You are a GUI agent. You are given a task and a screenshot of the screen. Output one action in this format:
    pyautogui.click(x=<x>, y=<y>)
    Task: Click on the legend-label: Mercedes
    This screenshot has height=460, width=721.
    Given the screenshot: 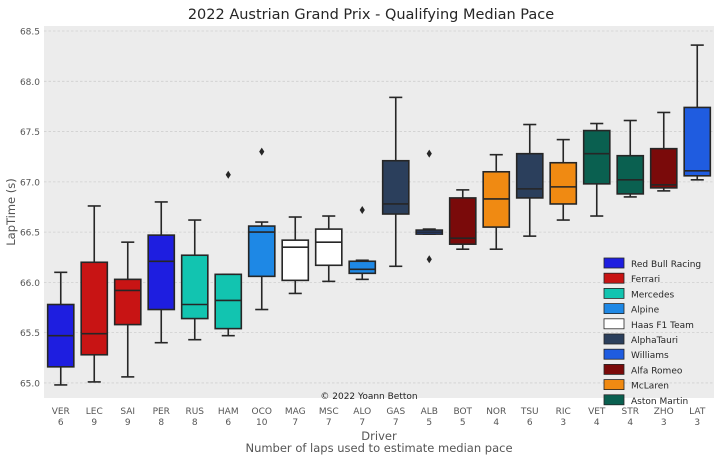 What is the action you would take?
    pyautogui.click(x=653, y=295)
    